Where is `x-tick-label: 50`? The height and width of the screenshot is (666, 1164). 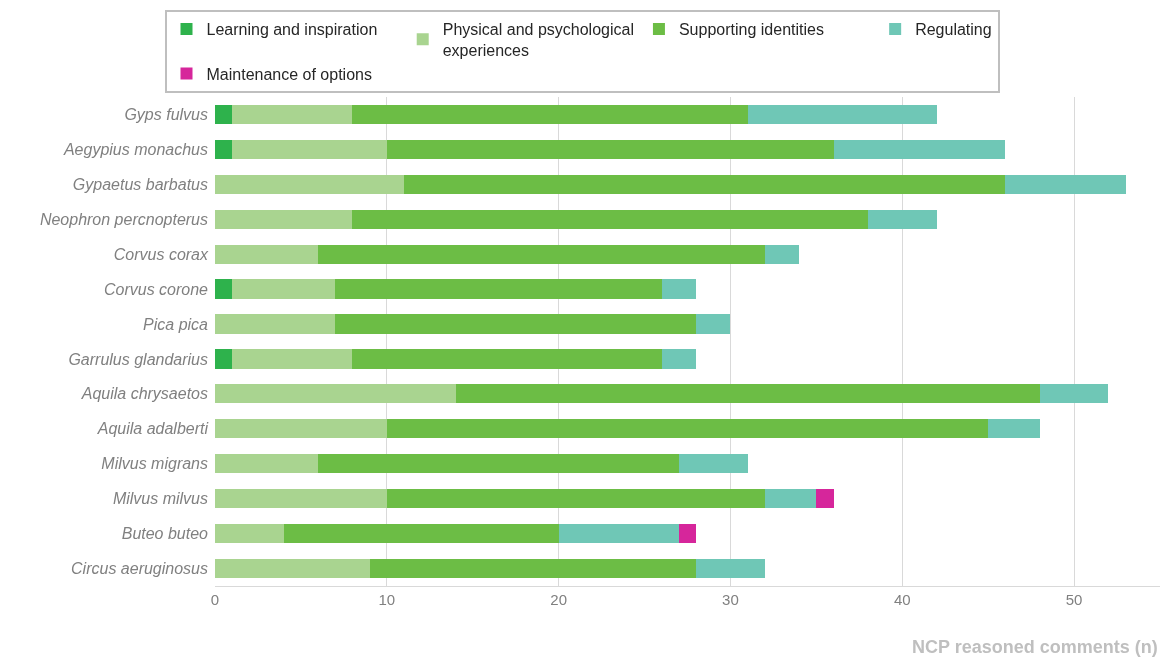
x-tick-label: 50 is located at coordinates (1074, 599).